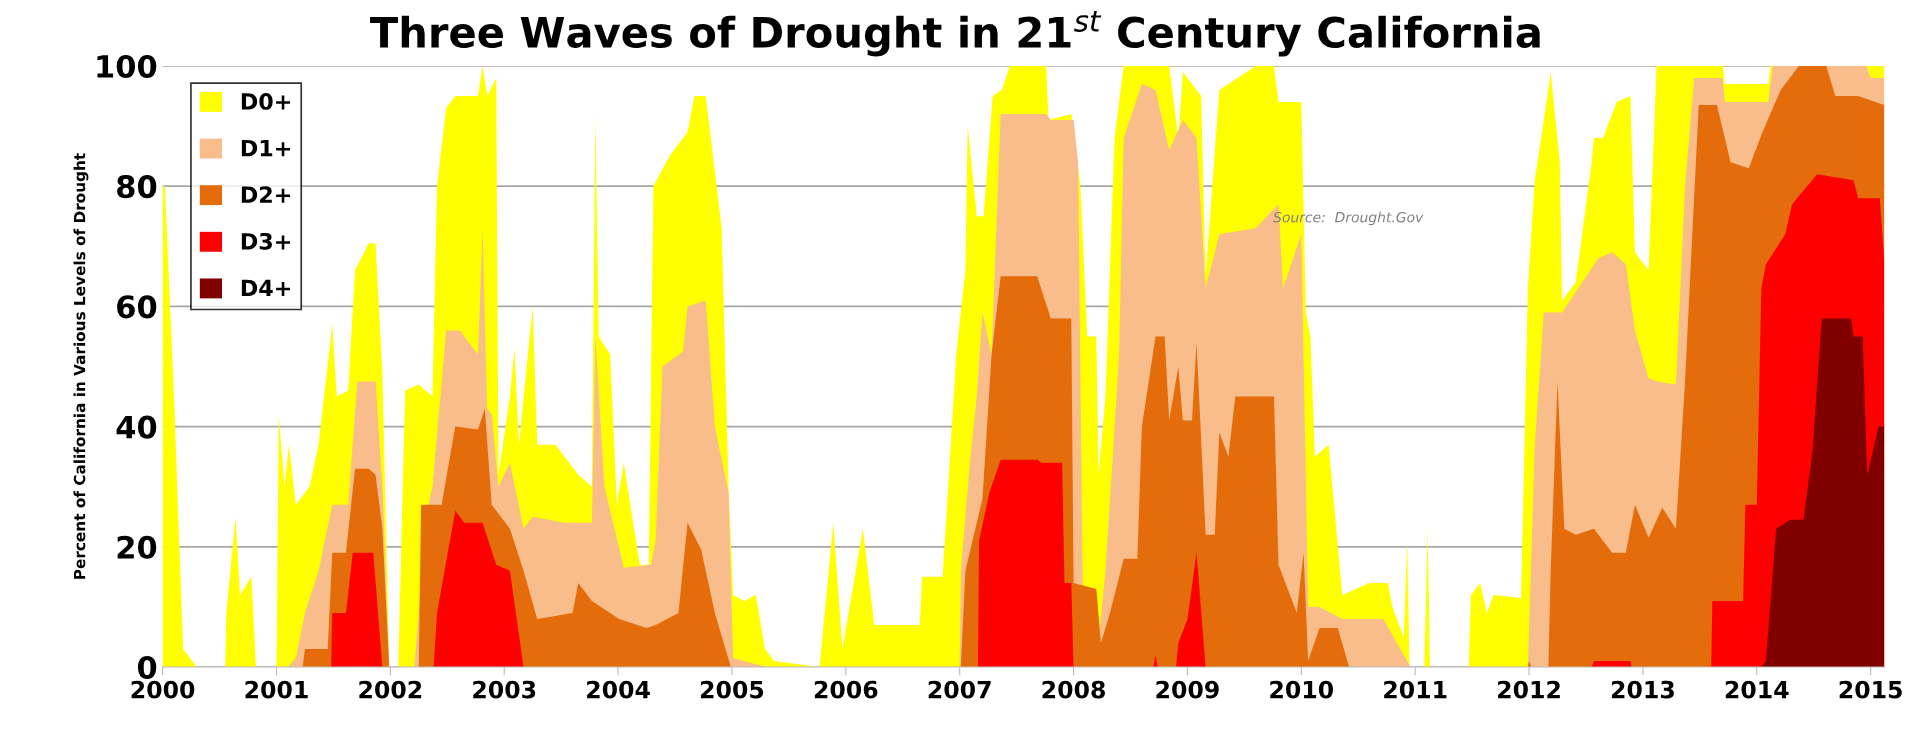 This screenshot has width=1913, height=733. I want to click on legend-label: D0+, so click(265, 101).